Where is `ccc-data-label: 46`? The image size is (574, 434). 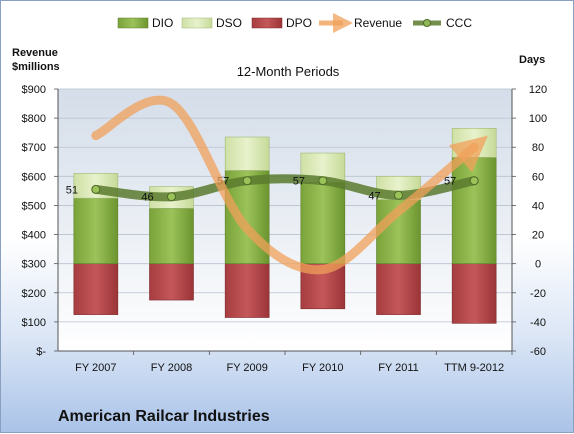 ccc-data-label: 46 is located at coordinates (147, 198).